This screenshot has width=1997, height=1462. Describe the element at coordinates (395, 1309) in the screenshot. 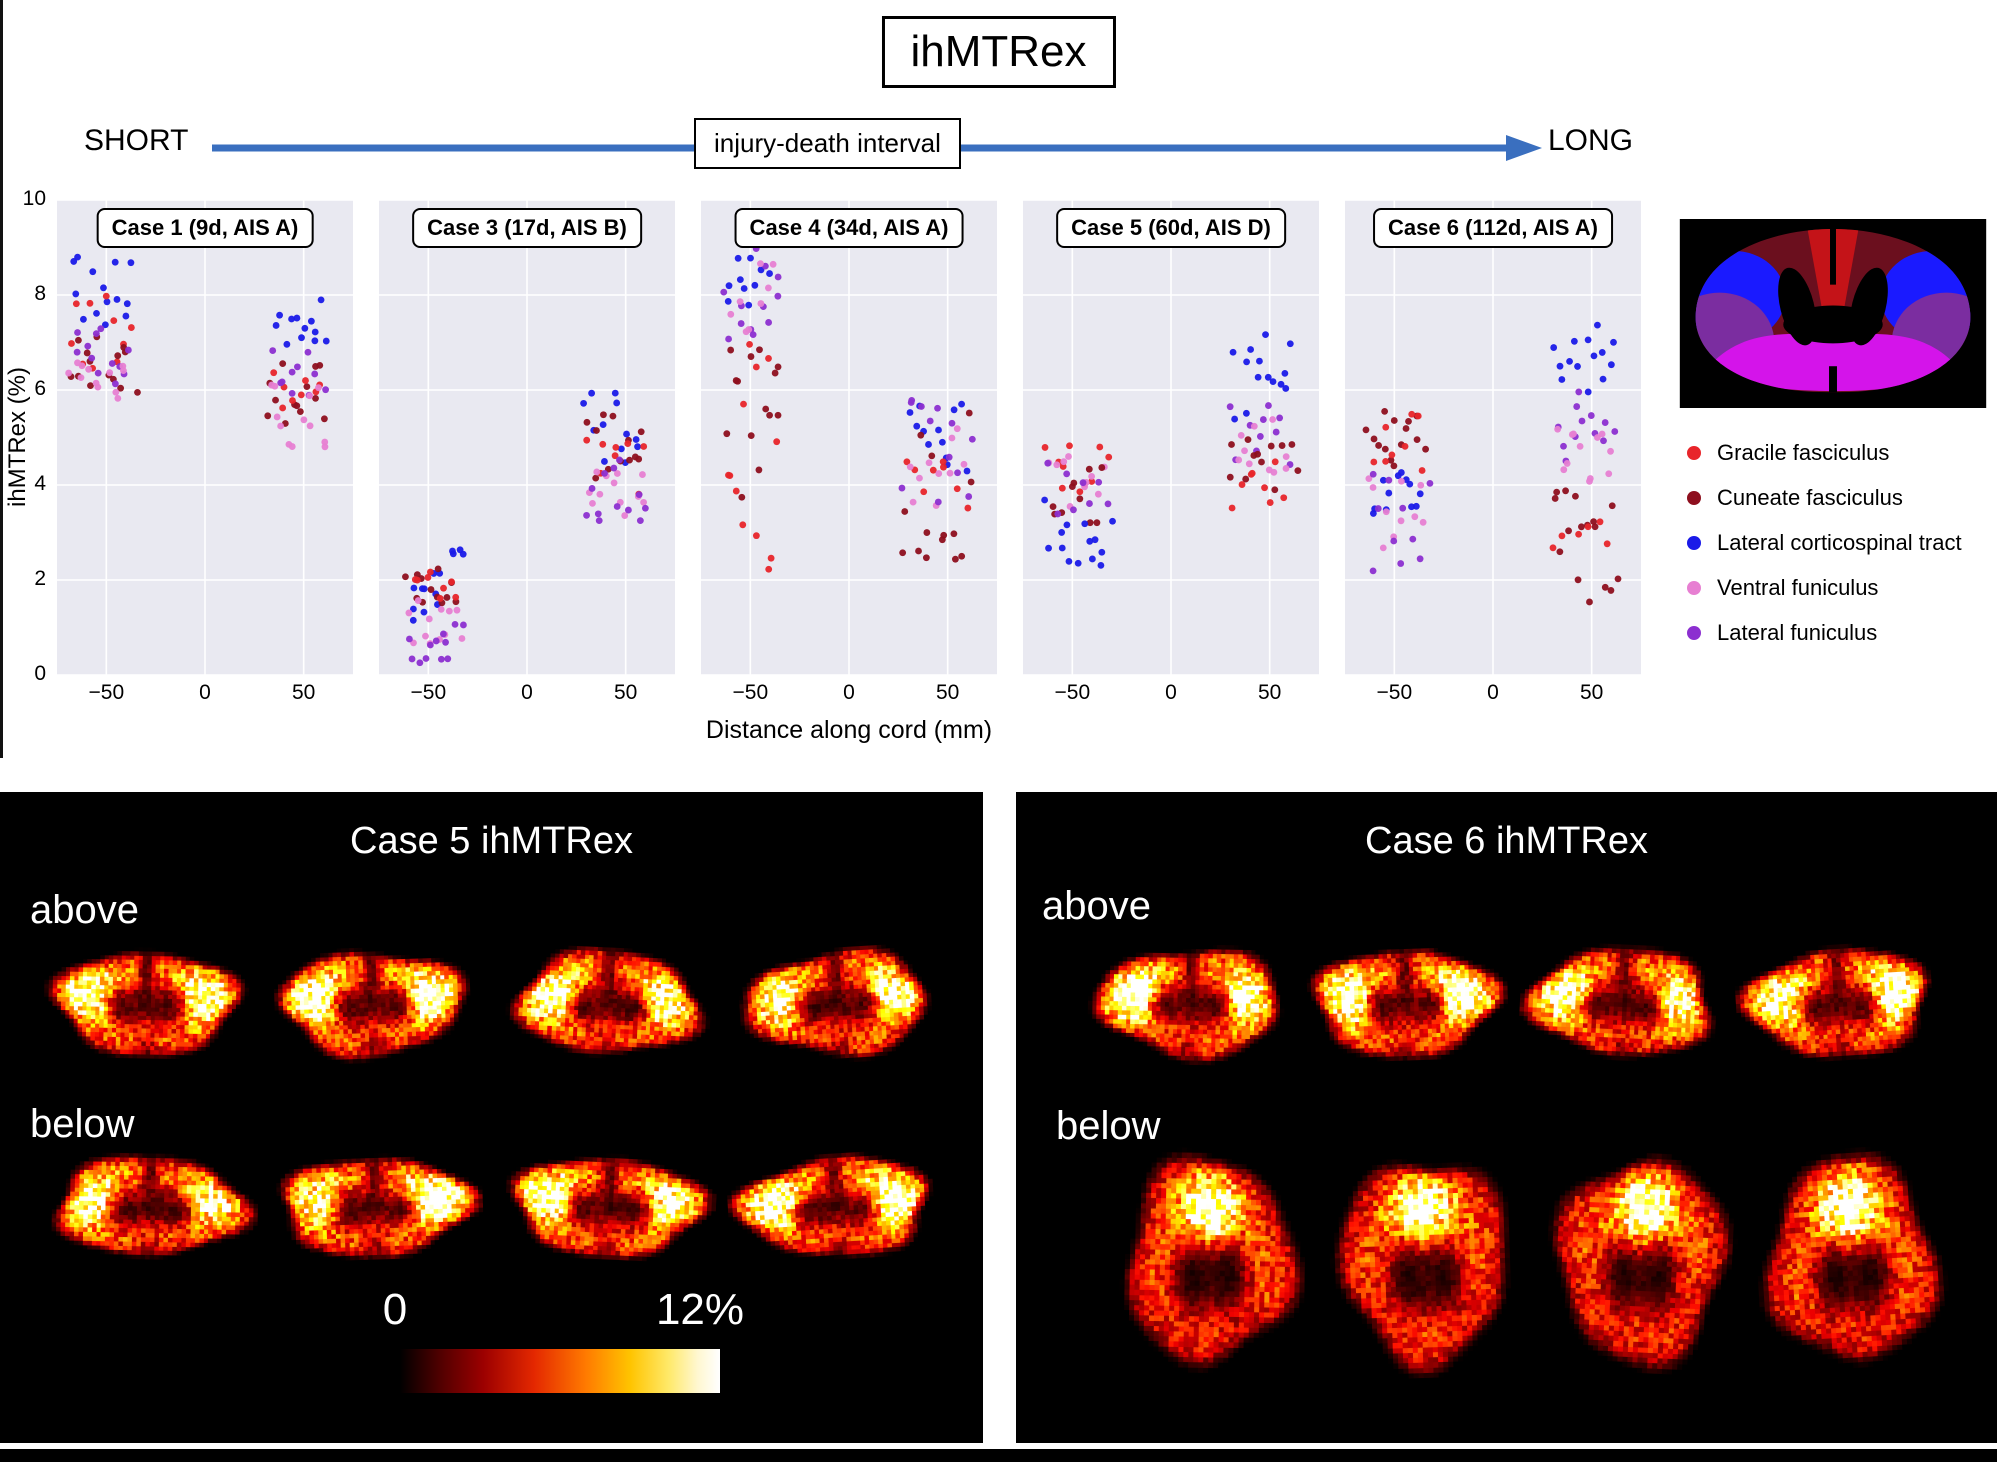

I see `colorbar-min-label: 0` at that location.